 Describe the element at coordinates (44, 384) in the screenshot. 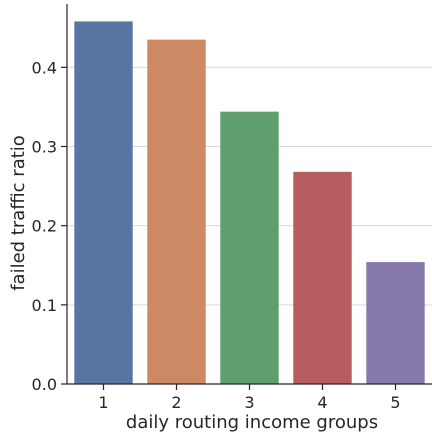

I see `y-tick-label: 0.0` at that location.